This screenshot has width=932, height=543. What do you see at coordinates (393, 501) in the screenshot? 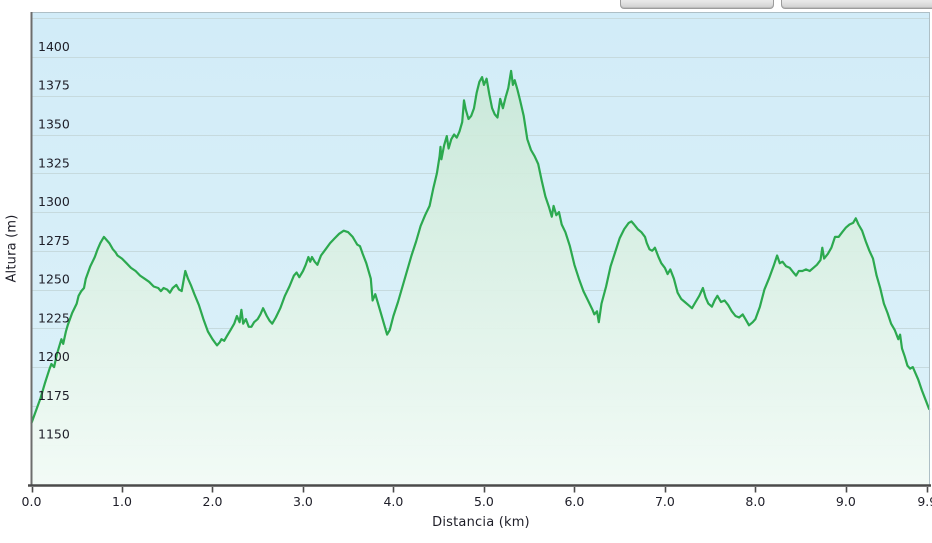
I see `x-tick-label: 4.0` at bounding box center [393, 501].